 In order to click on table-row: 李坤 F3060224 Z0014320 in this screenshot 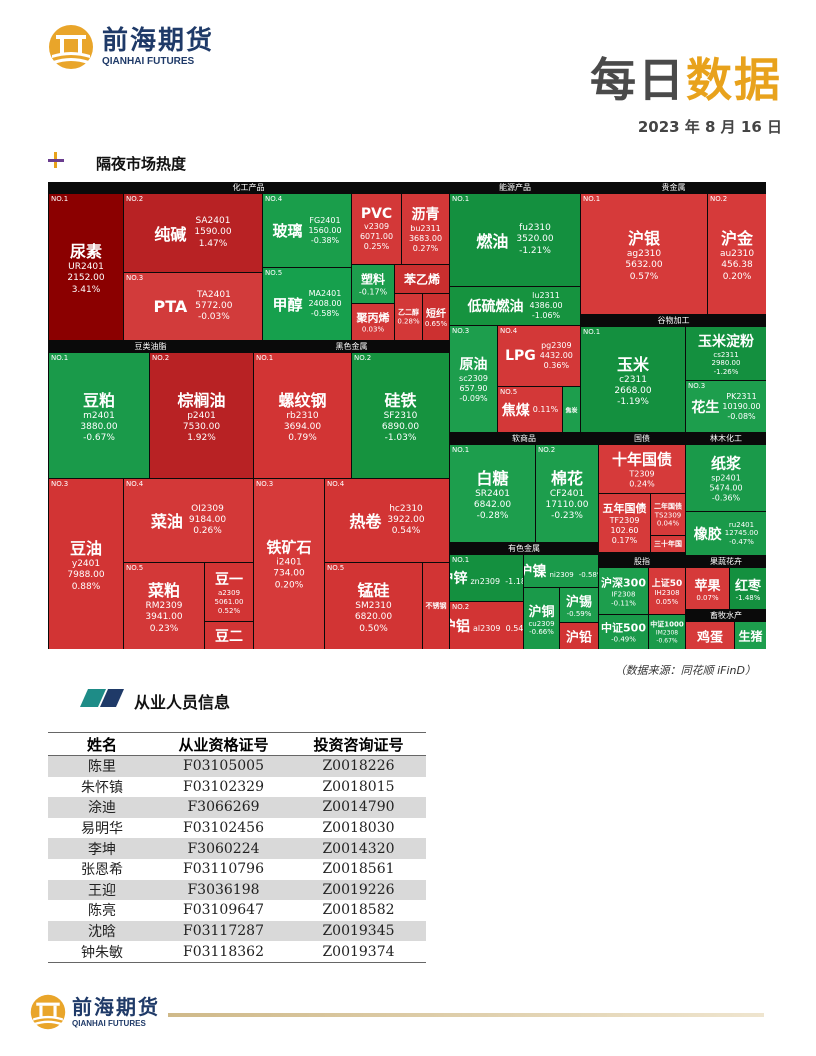, I will do `click(237, 848)`.